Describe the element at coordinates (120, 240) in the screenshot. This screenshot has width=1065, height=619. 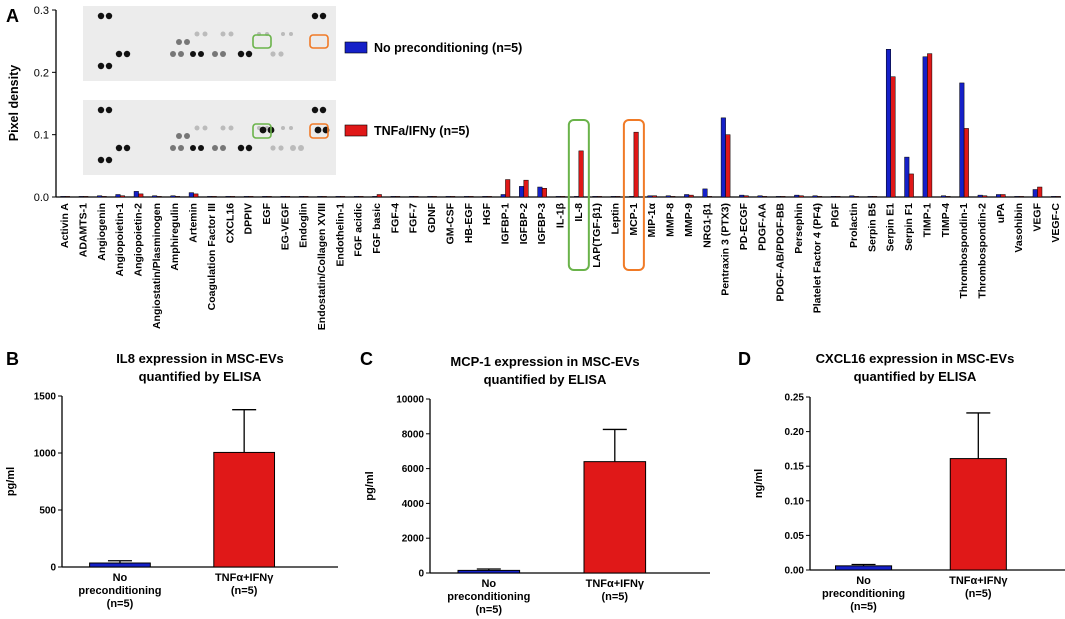
I see `x-tick-label: Angiopoietin-1` at that location.